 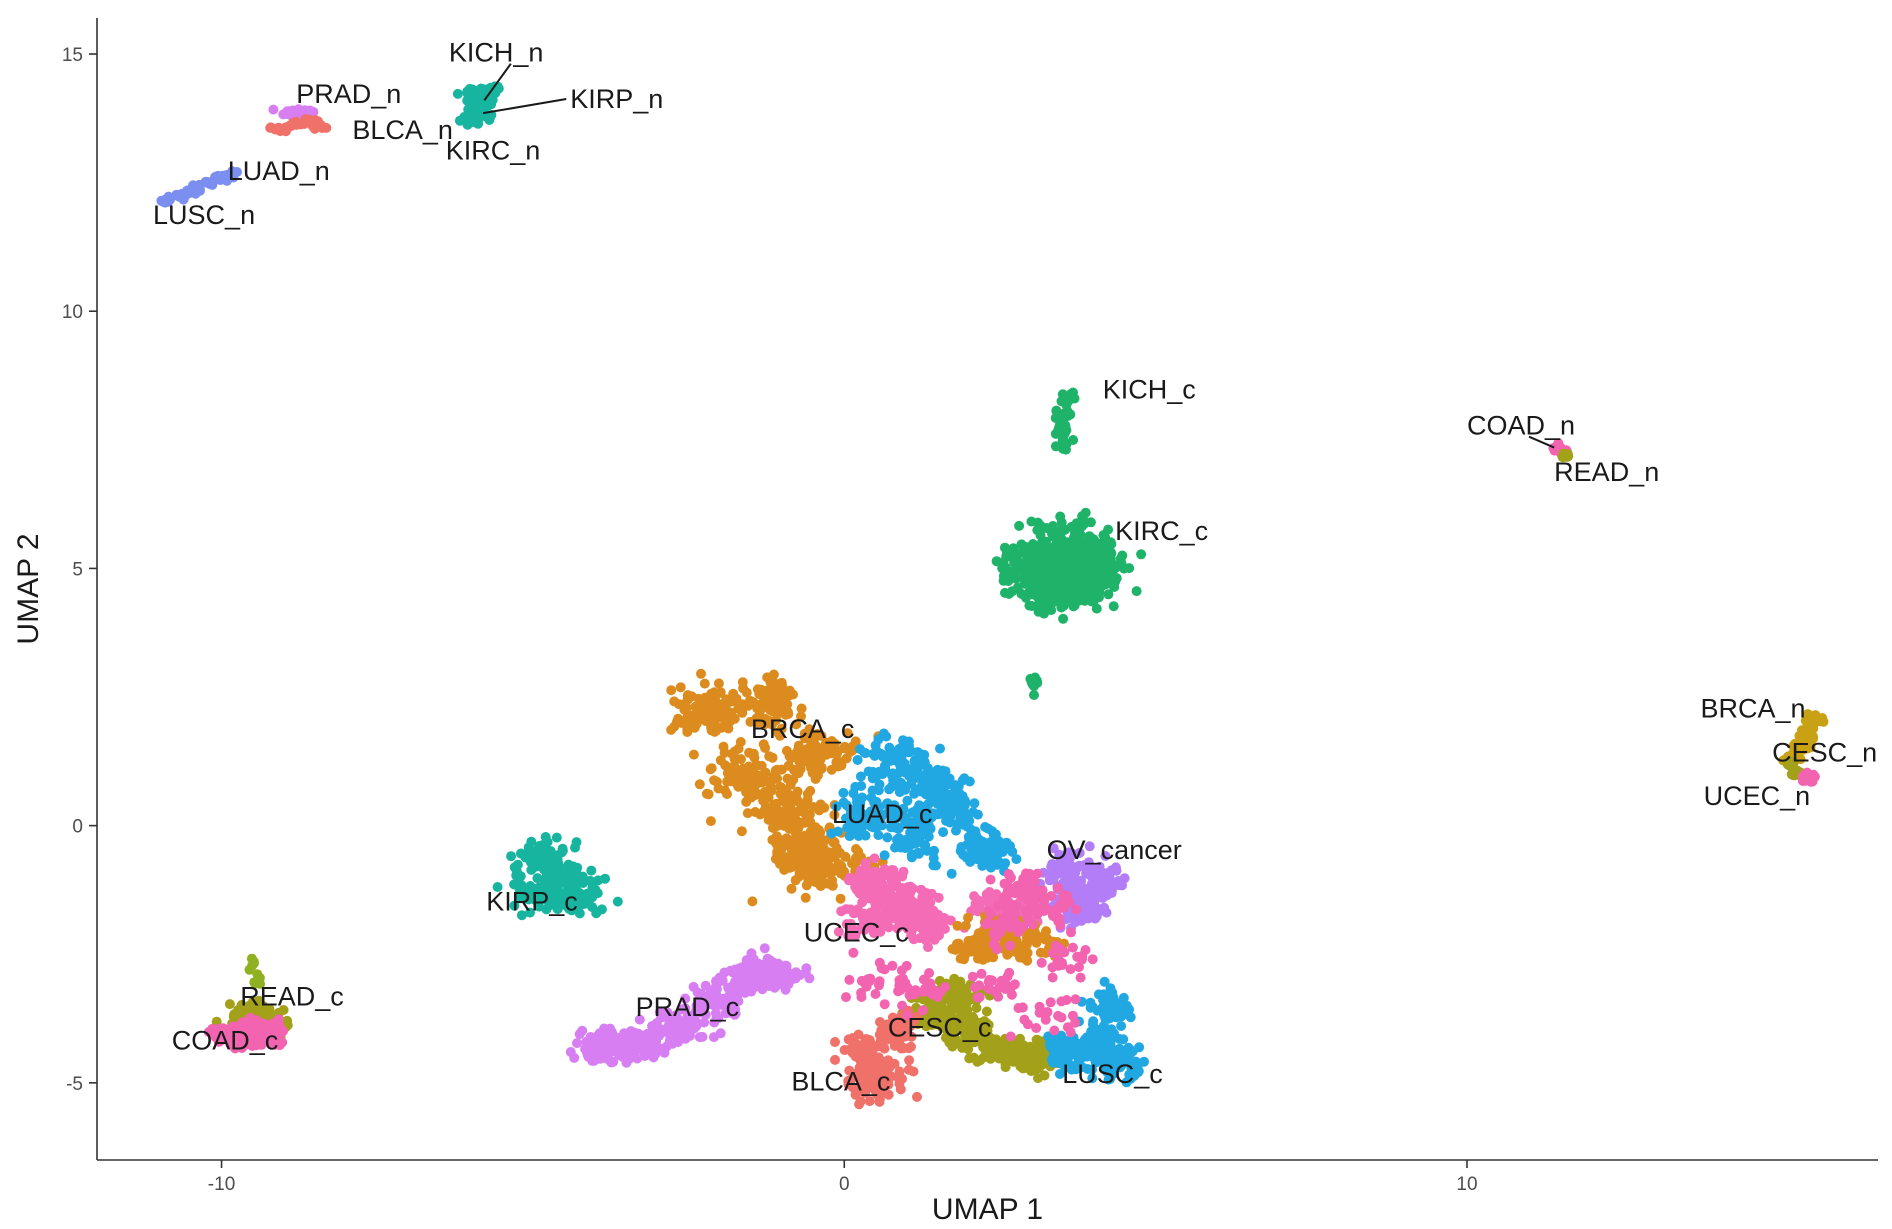 I want to click on cluster-label: BRCA_c, so click(x=803, y=729).